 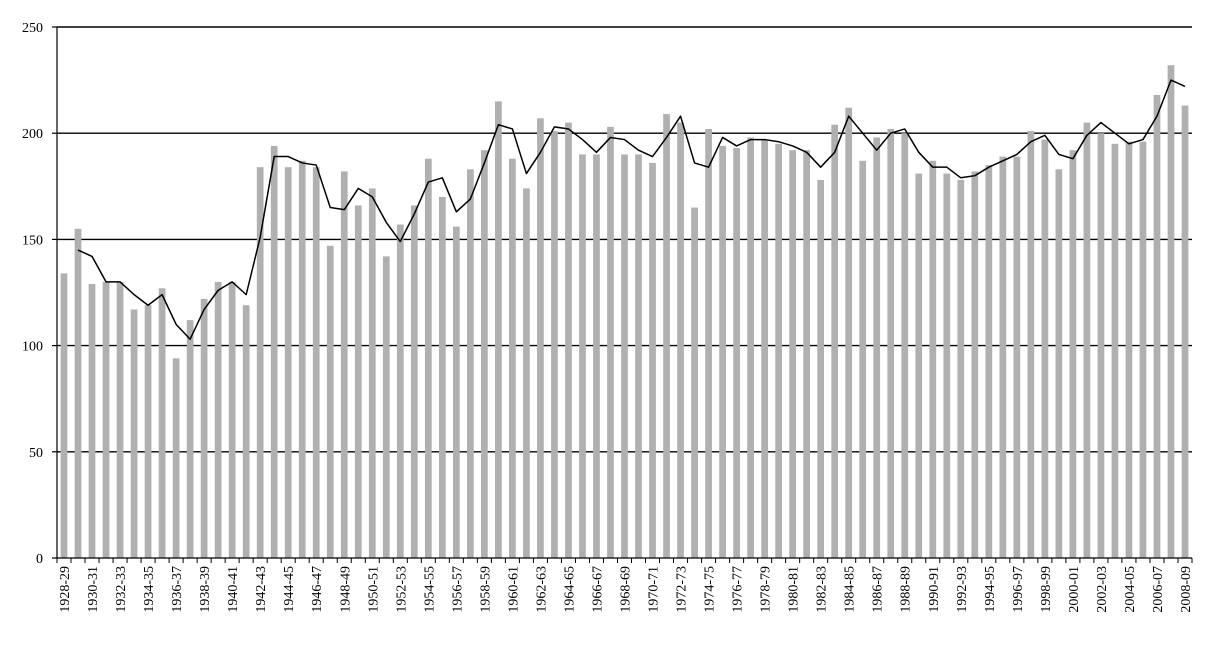 I want to click on x-tick-label-1990-91: 1990-91, so click(x=934, y=589).